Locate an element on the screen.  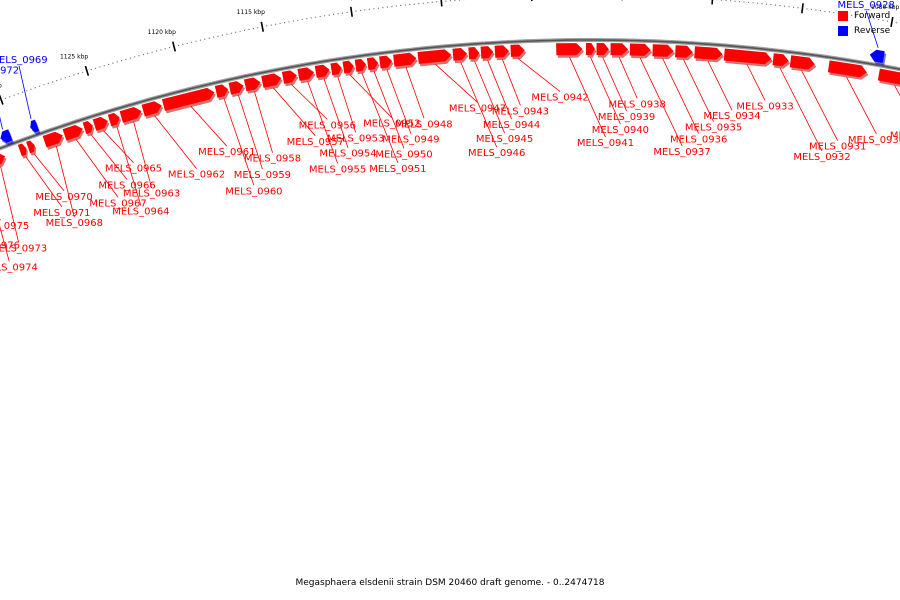
gene-label-MELS_0933: MELS_0933 is located at coordinates (764, 107).